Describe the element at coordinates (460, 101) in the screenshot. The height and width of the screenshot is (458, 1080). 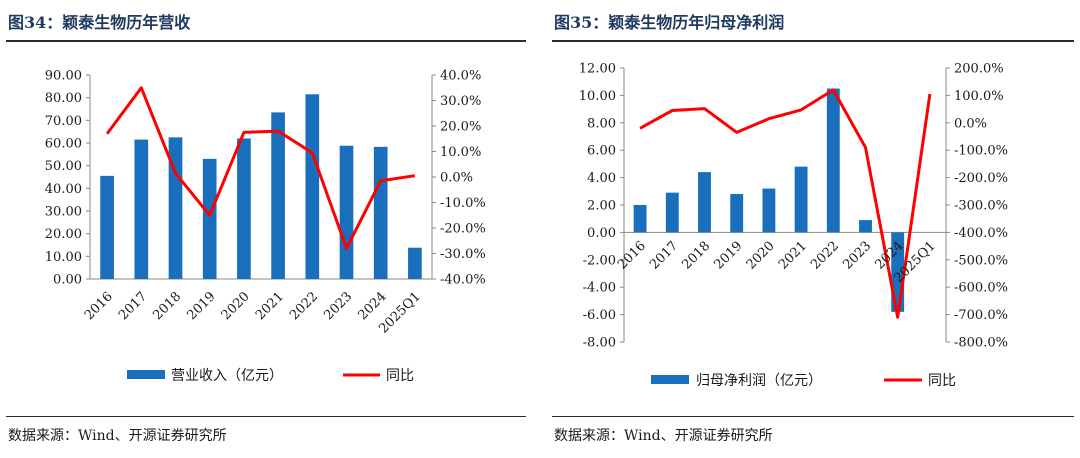
I see `right-tick-label: 30.0%` at that location.